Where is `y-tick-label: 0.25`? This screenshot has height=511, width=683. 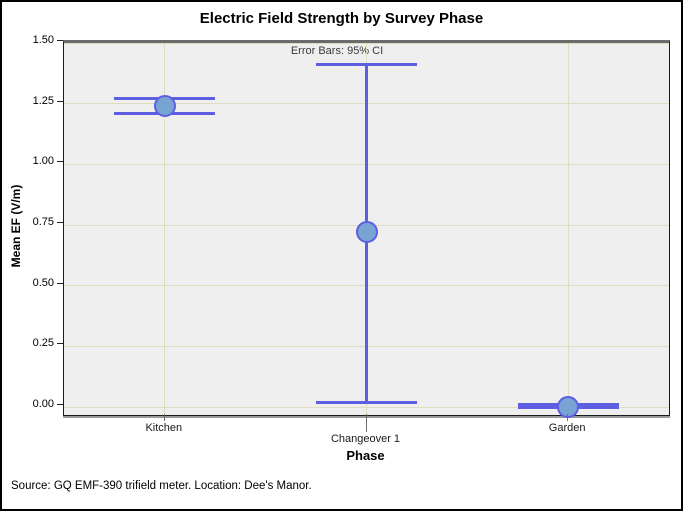 y-tick-label: 0.25 is located at coordinates (43, 343).